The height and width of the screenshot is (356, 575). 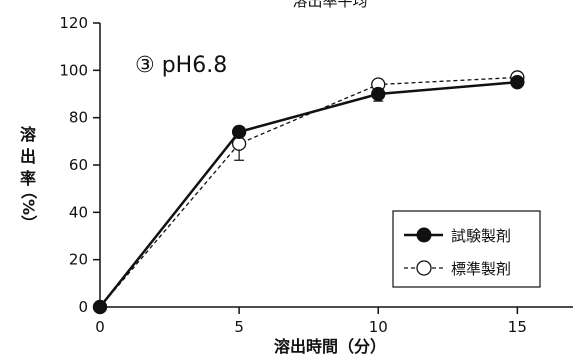 What do you see at coordinates (329, 5) in the screenshot?
I see `top-caption: 溶出率平均` at bounding box center [329, 5].